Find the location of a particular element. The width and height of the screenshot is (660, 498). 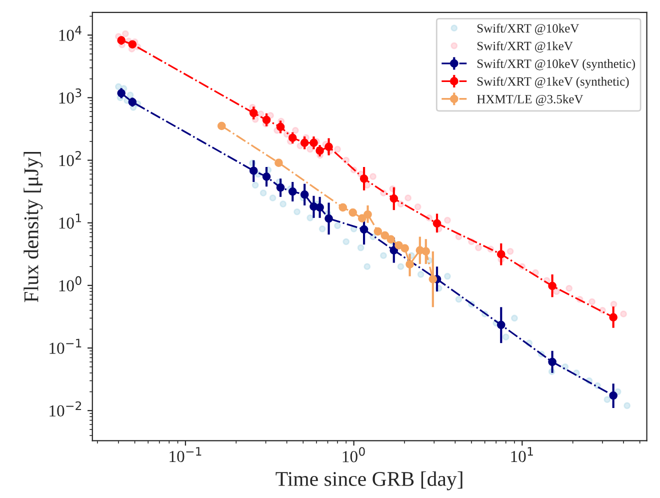

x-tick-label: 10$^{1}$ is located at coordinates (522, 454).